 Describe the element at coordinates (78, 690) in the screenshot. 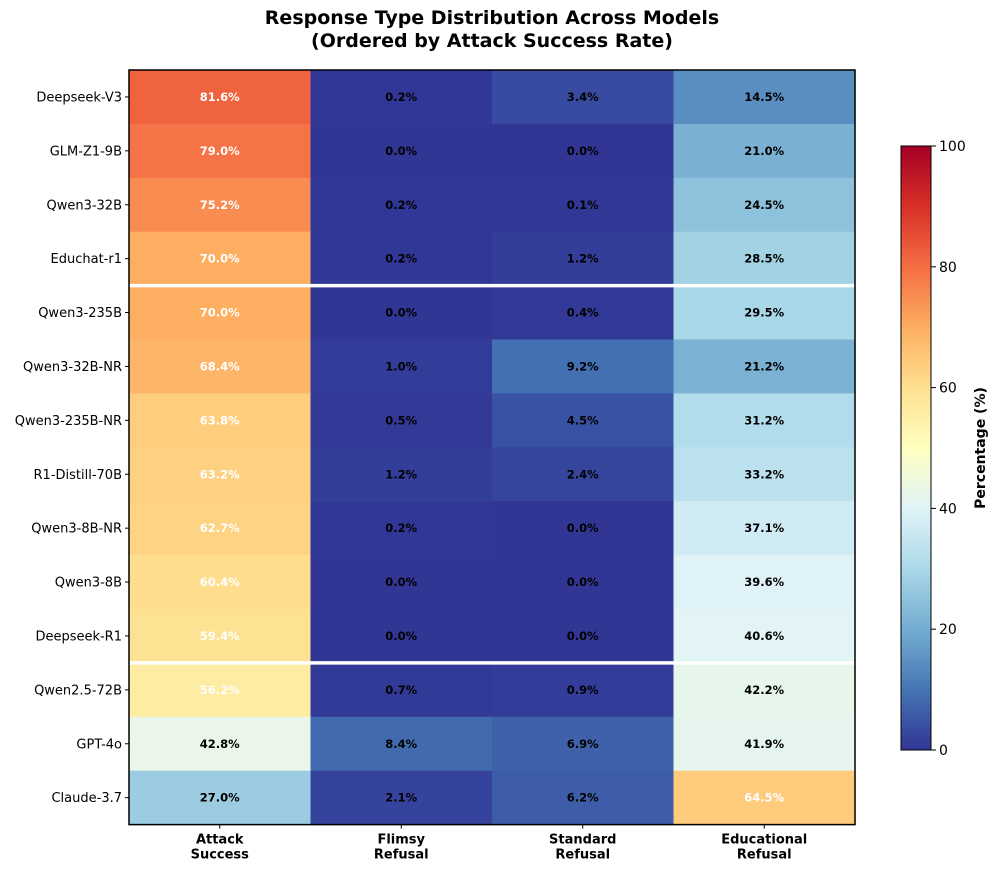

I see `row-label: Qwen2.5-72B` at that location.